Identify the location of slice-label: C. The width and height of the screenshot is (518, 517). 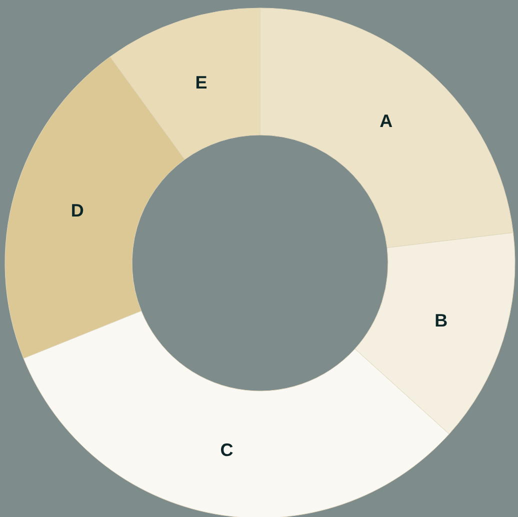
(227, 450).